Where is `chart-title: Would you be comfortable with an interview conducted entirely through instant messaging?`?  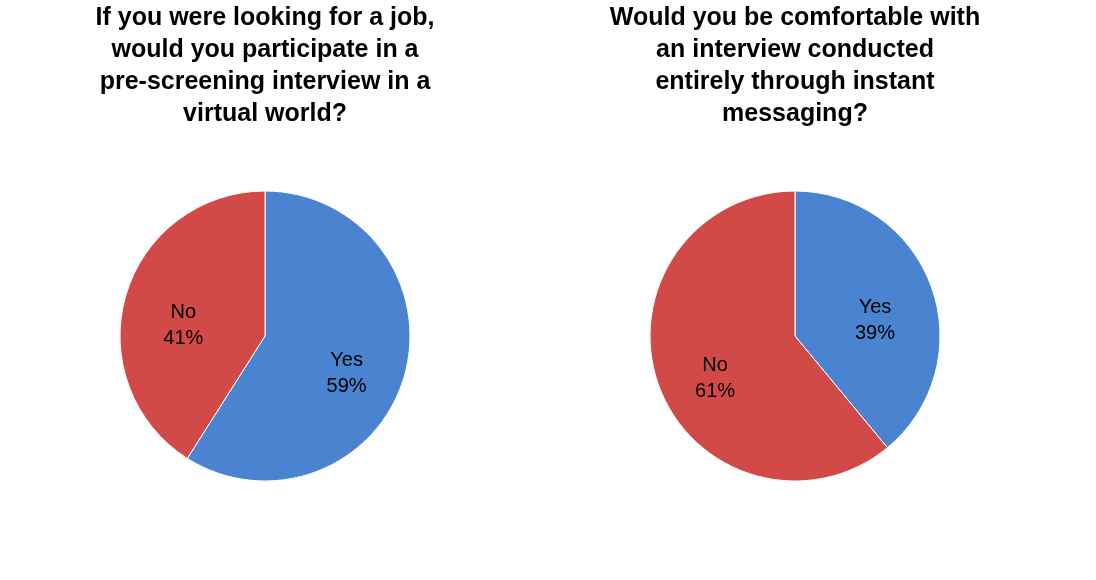
chart-title: Would you be comfortable with an interview conducted entirely through instant messaging? is located at coordinates (795, 64).